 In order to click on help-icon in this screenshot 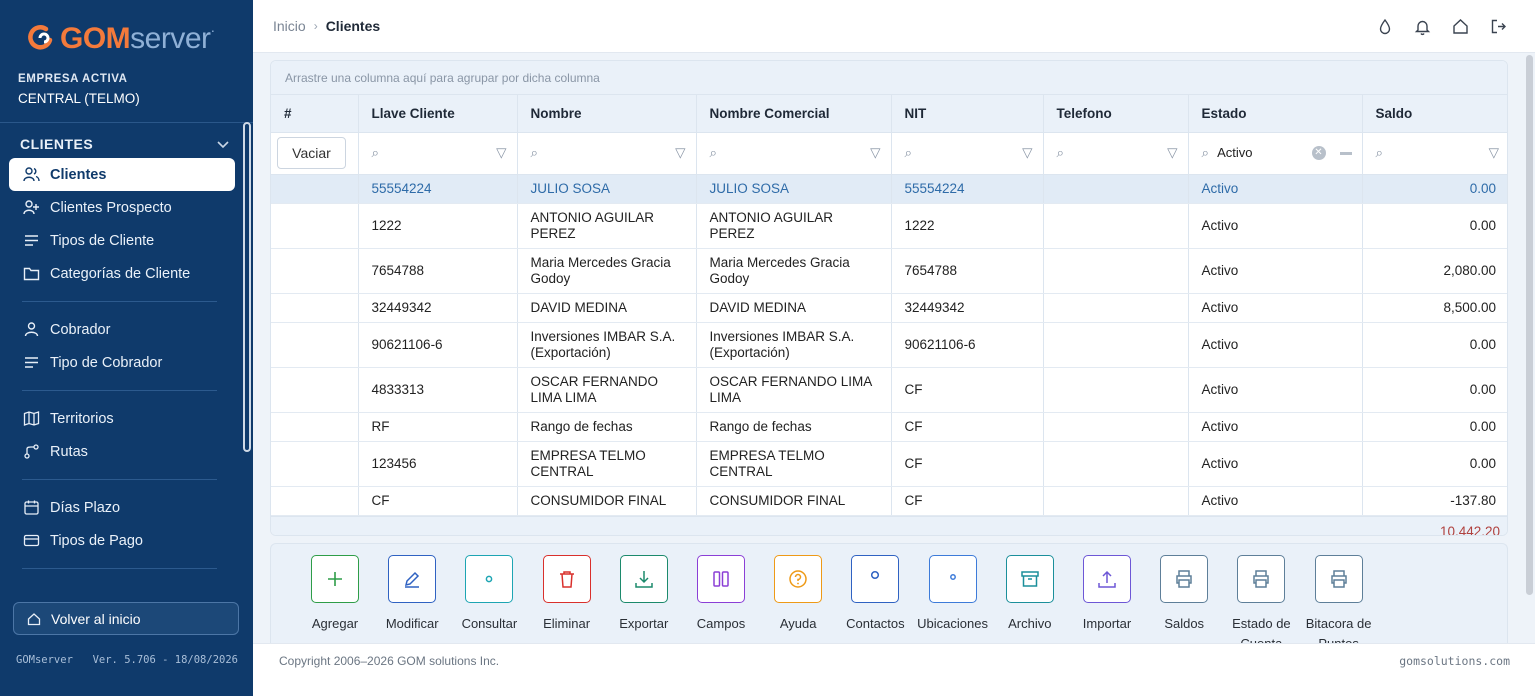, I will do `click(798, 579)`.